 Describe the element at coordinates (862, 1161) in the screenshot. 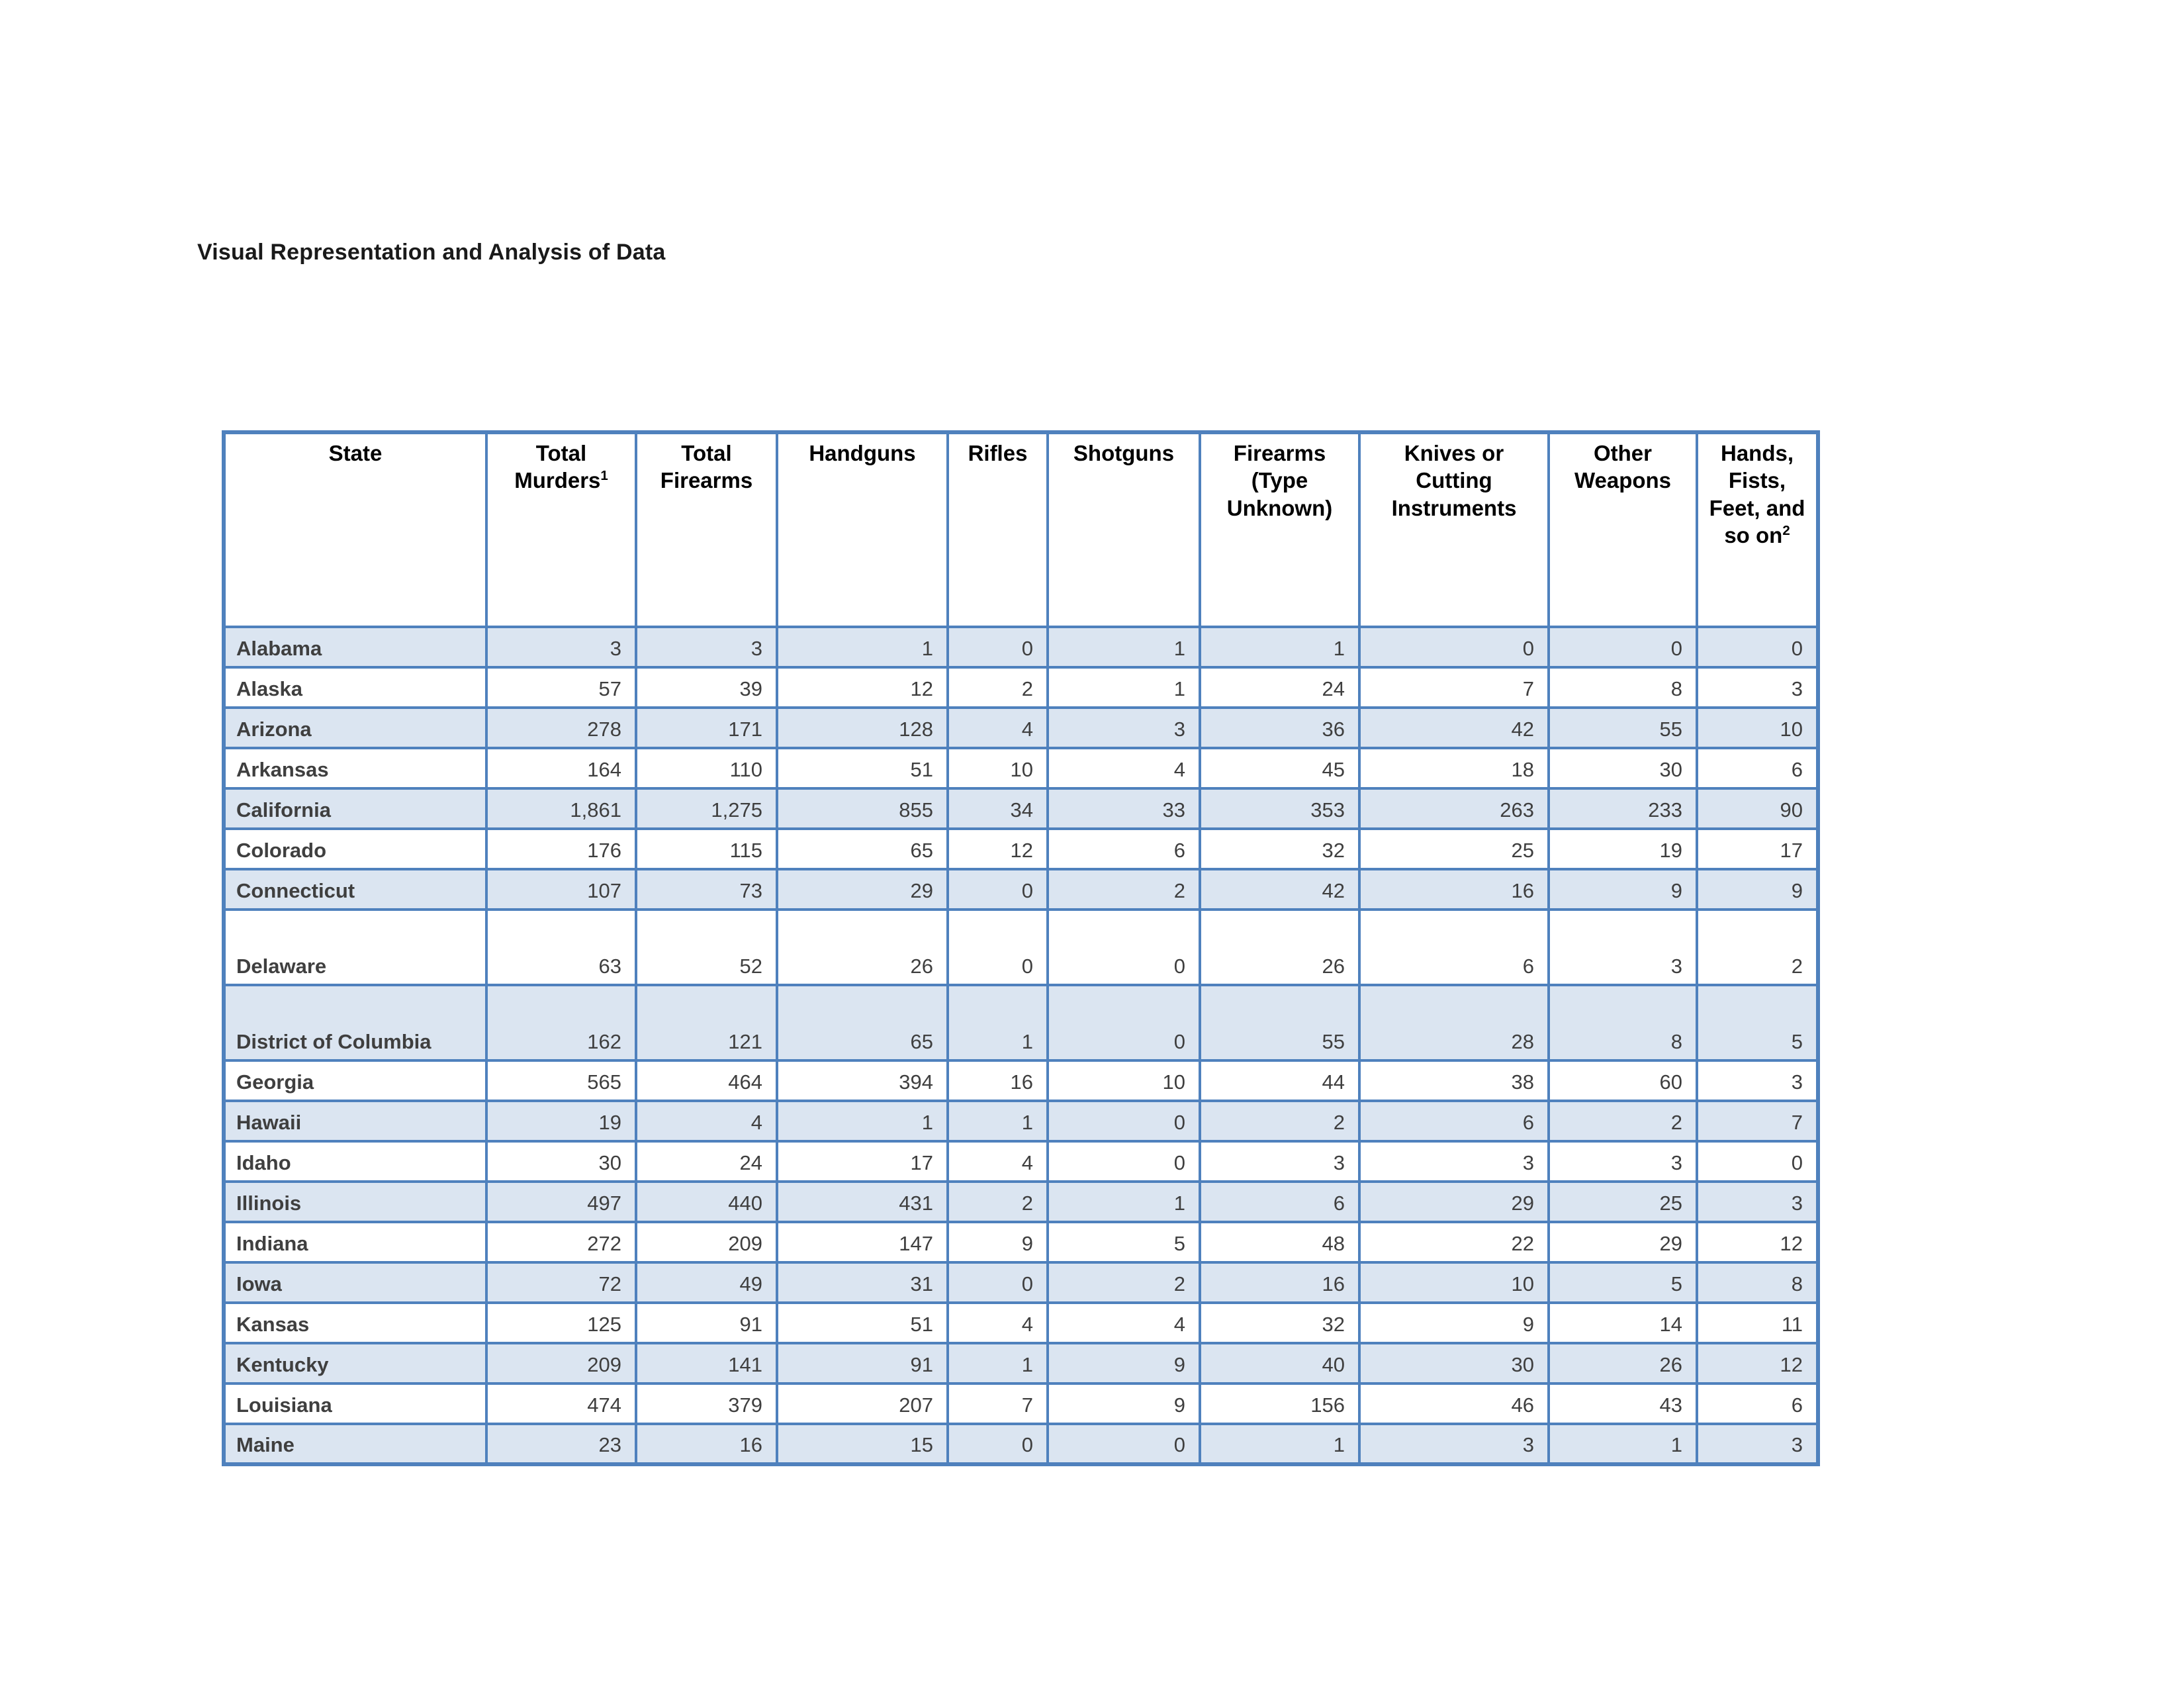

I see `value-cell: 17` at that location.